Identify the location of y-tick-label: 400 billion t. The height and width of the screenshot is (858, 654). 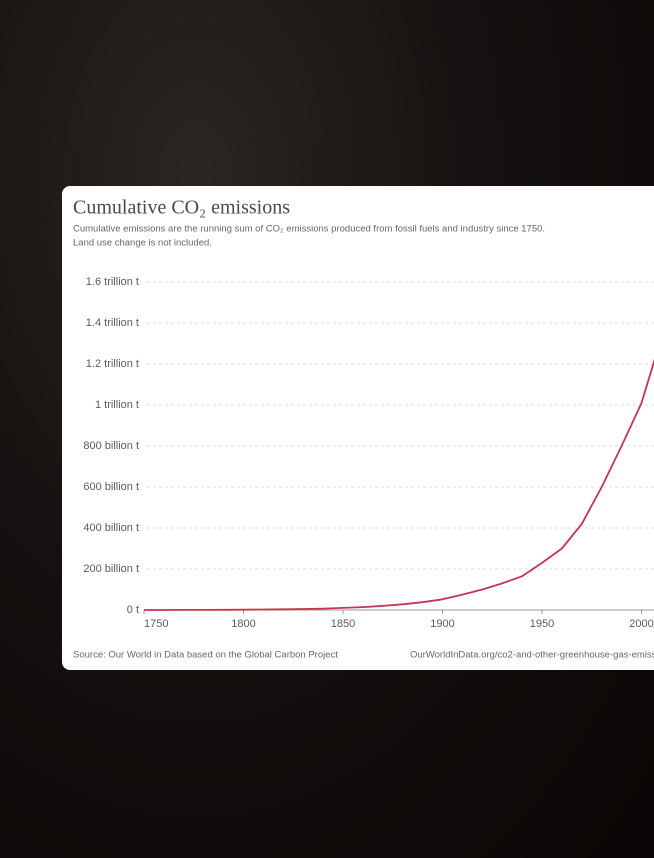
(111, 528).